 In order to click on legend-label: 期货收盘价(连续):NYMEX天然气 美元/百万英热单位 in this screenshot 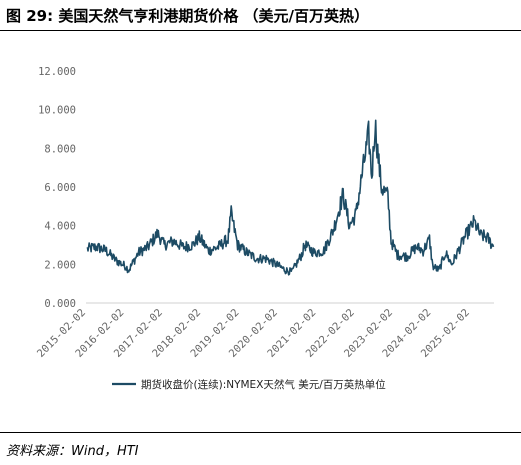, I will do `click(263, 384)`.